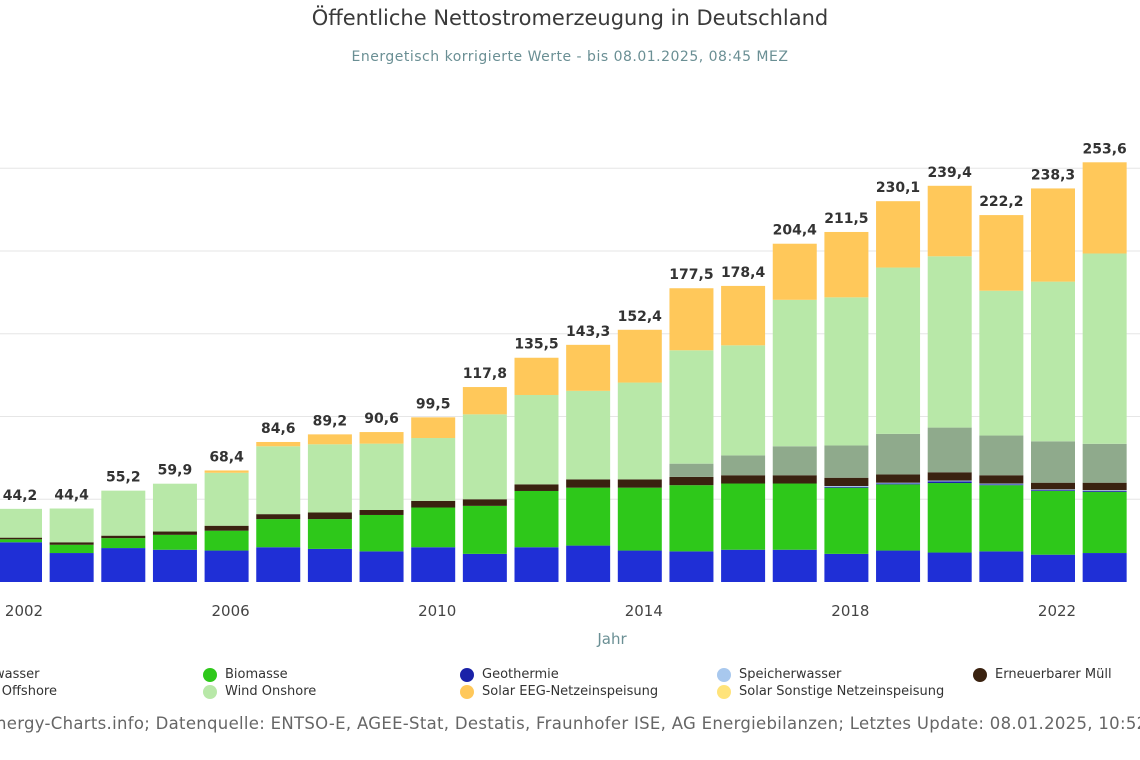  I want to click on total-label: 59,9, so click(175, 471).